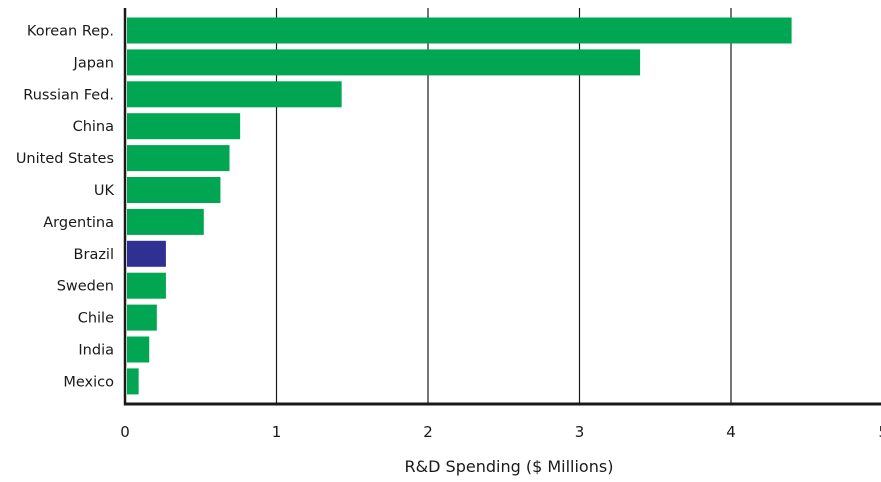 The width and height of the screenshot is (881, 482). What do you see at coordinates (138, 349) in the screenshot?
I see `bar-india` at bounding box center [138, 349].